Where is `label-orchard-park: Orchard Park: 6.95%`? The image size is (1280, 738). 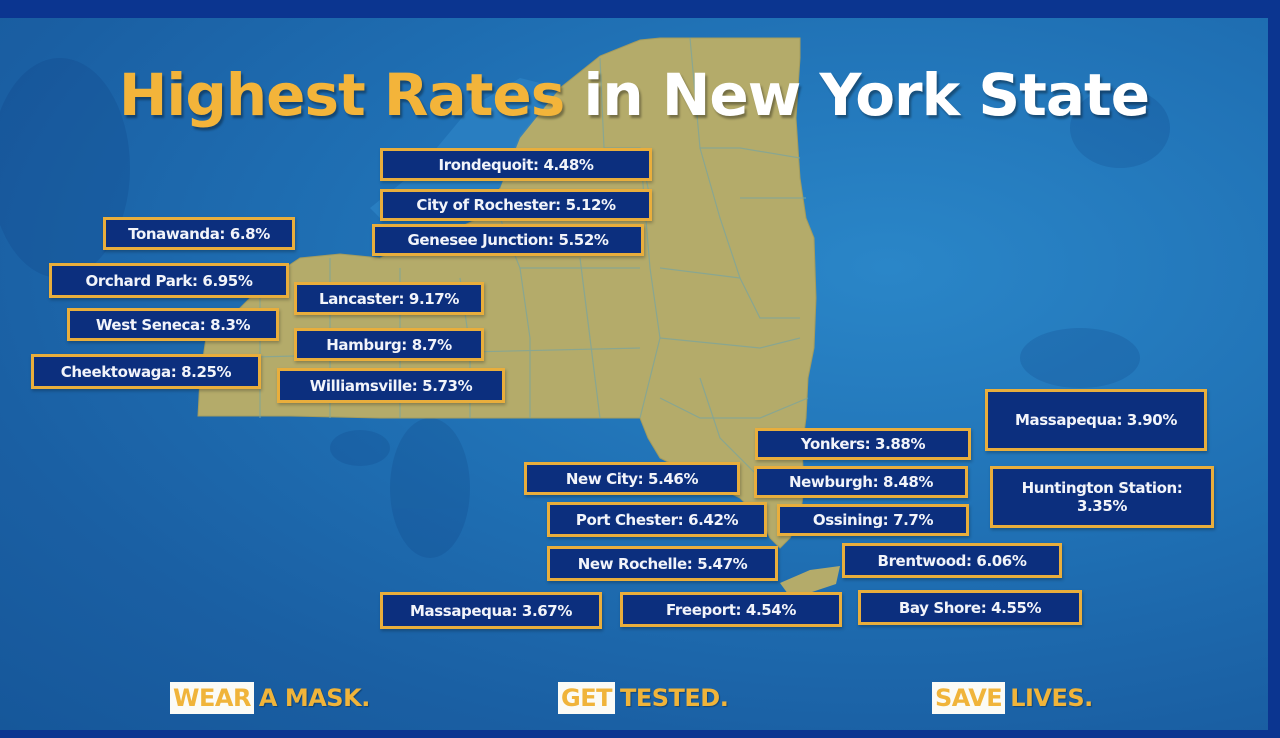 label-orchard-park: Orchard Park: 6.95% is located at coordinates (169, 280).